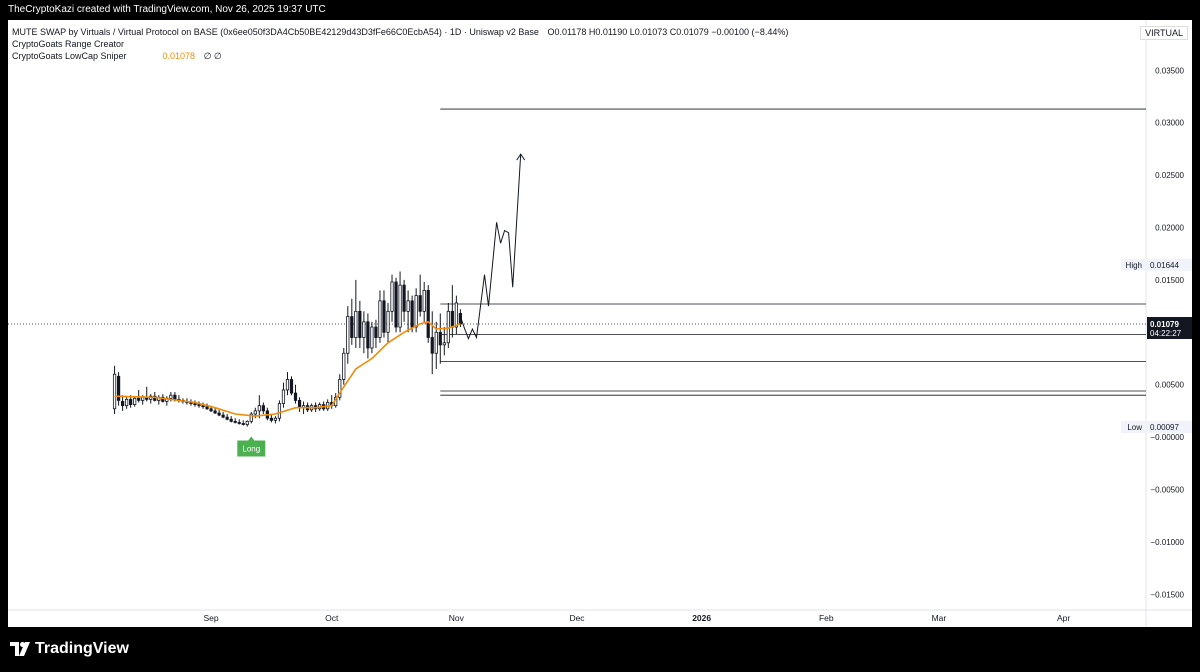 The height and width of the screenshot is (672, 1200). What do you see at coordinates (701, 618) in the screenshot?
I see `x-tick-label: 2026` at bounding box center [701, 618].